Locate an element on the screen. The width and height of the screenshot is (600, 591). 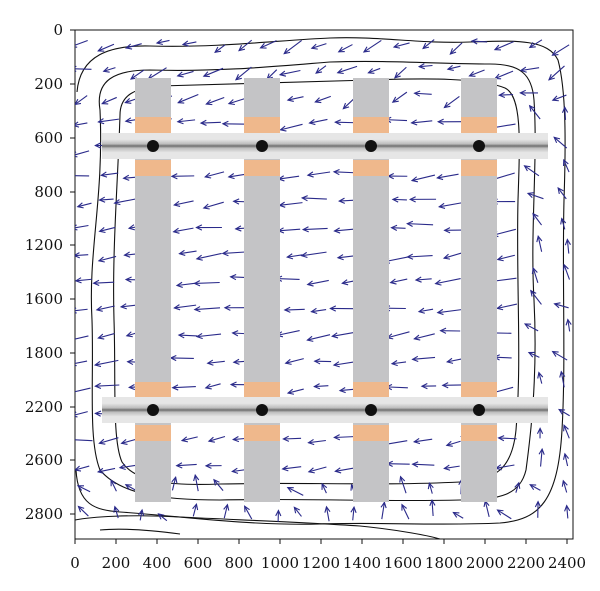
contour-line is located at coordinates (140, 531).